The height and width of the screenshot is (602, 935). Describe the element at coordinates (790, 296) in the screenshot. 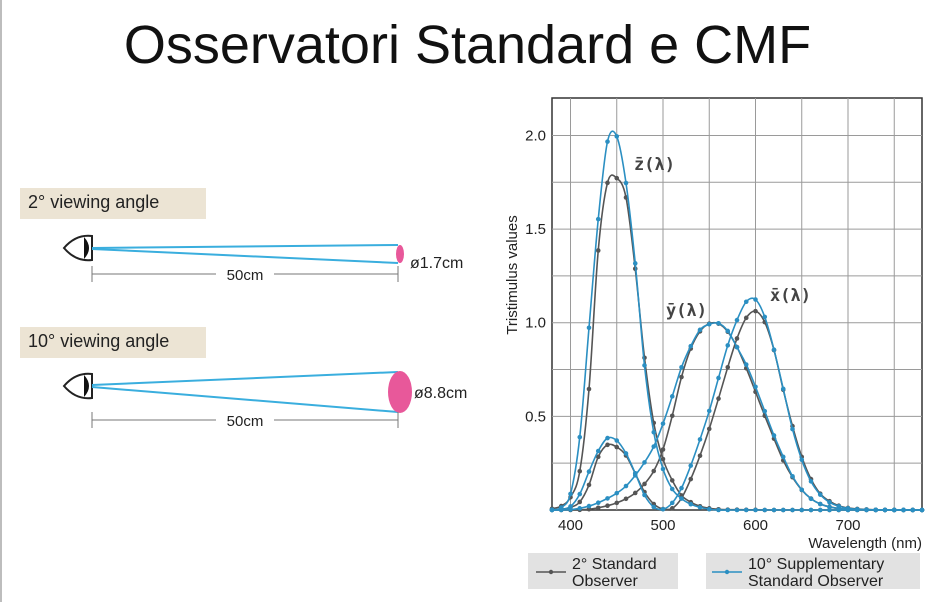

I see `curve-label-x: x̄(λ)` at that location.